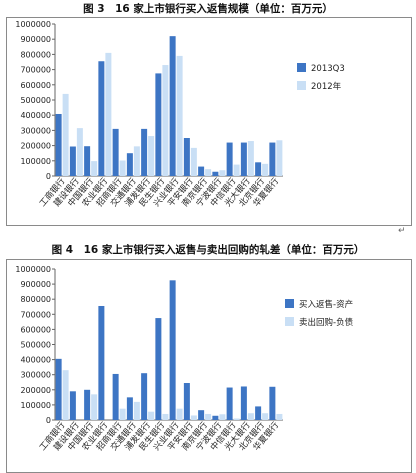 The width and height of the screenshot is (416, 473). Describe the element at coordinates (326, 304) in the screenshot. I see `legend-label: 买入返售-资产` at that location.